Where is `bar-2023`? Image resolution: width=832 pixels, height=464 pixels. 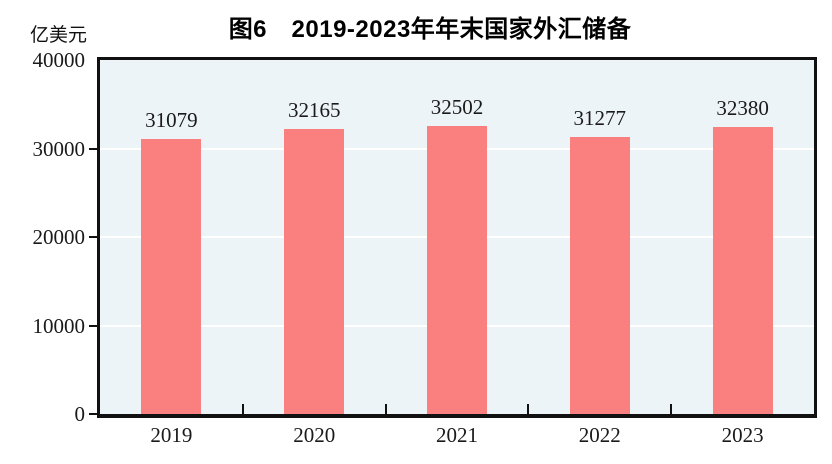 bar-2023 is located at coordinates (742, 270).